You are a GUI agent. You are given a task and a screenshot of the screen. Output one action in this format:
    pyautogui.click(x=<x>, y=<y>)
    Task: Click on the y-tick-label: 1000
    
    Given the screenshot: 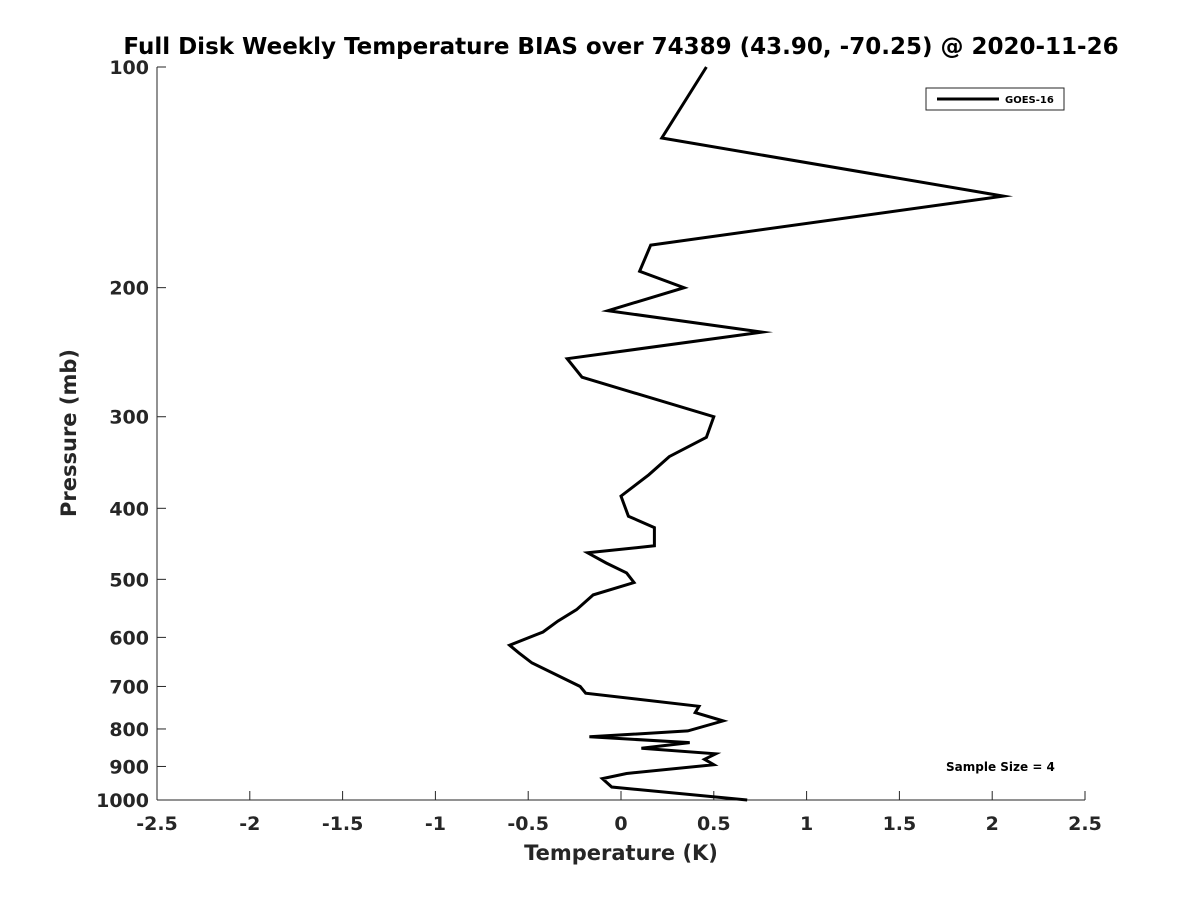 What is the action you would take?
    pyautogui.click(x=122, y=801)
    